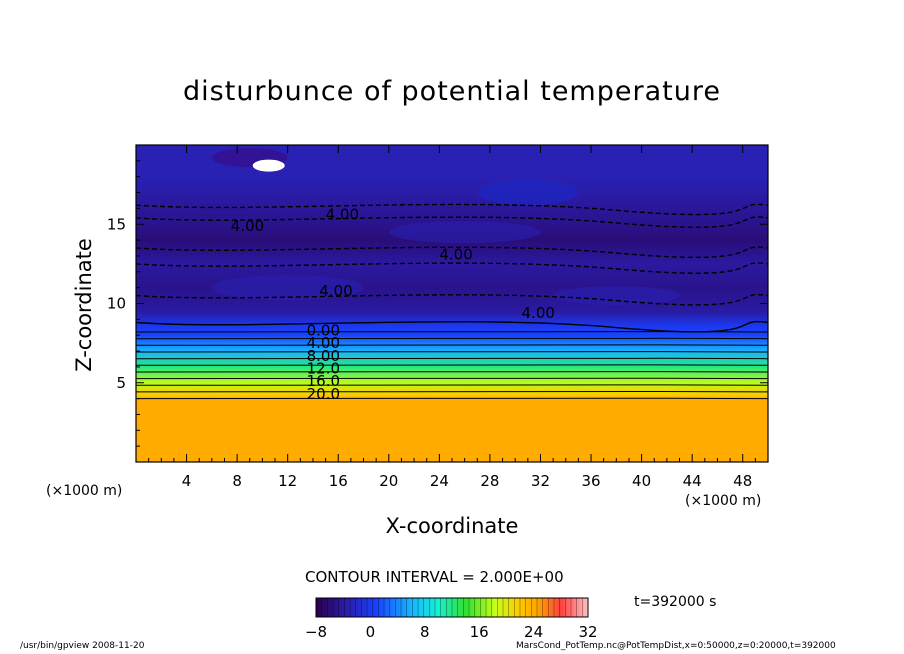 The width and height of the screenshot is (904, 654). What do you see at coordinates (434, 577) in the screenshot?
I see `contour-interval-label: CONTOUR INTERVAL = 2.000E+00` at bounding box center [434, 577].